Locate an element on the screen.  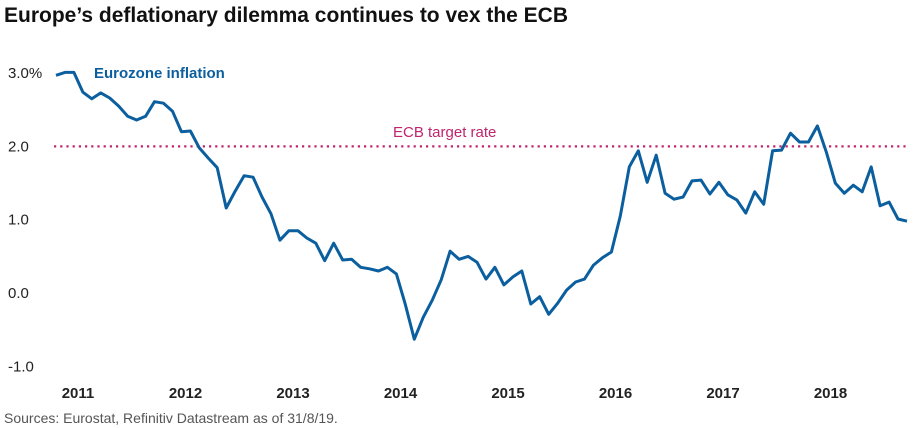
y-axis: 3.0% 2.0 1.0 0.0 -1.0 is located at coordinates (25, 220).